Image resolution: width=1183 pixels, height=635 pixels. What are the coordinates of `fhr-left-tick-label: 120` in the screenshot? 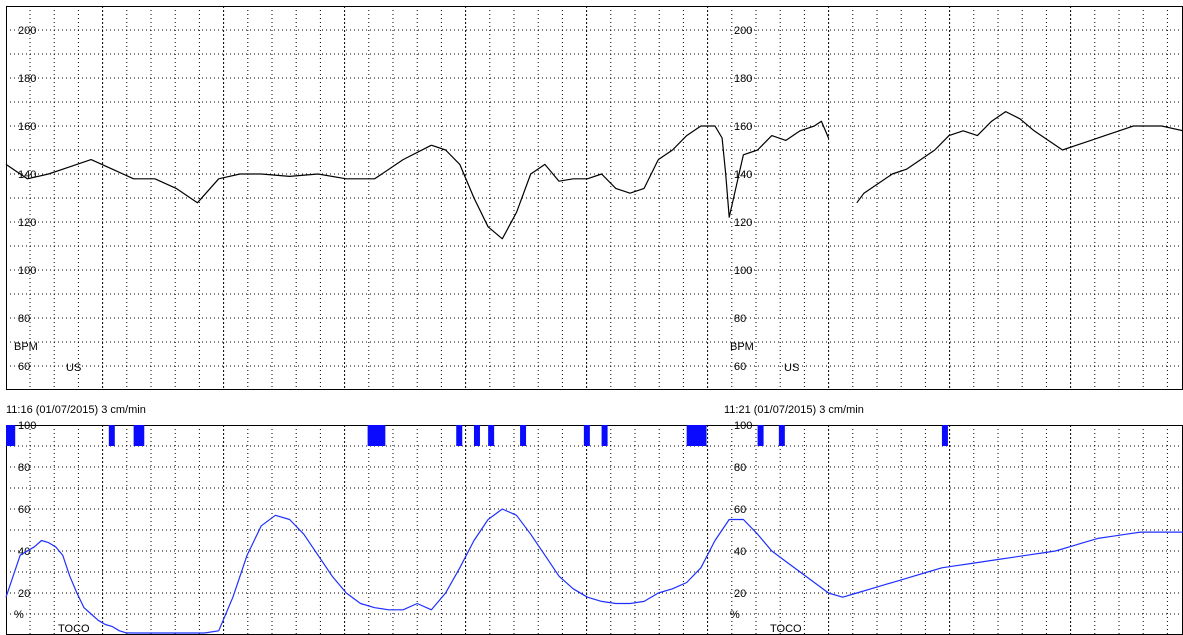 It's located at (27, 223).